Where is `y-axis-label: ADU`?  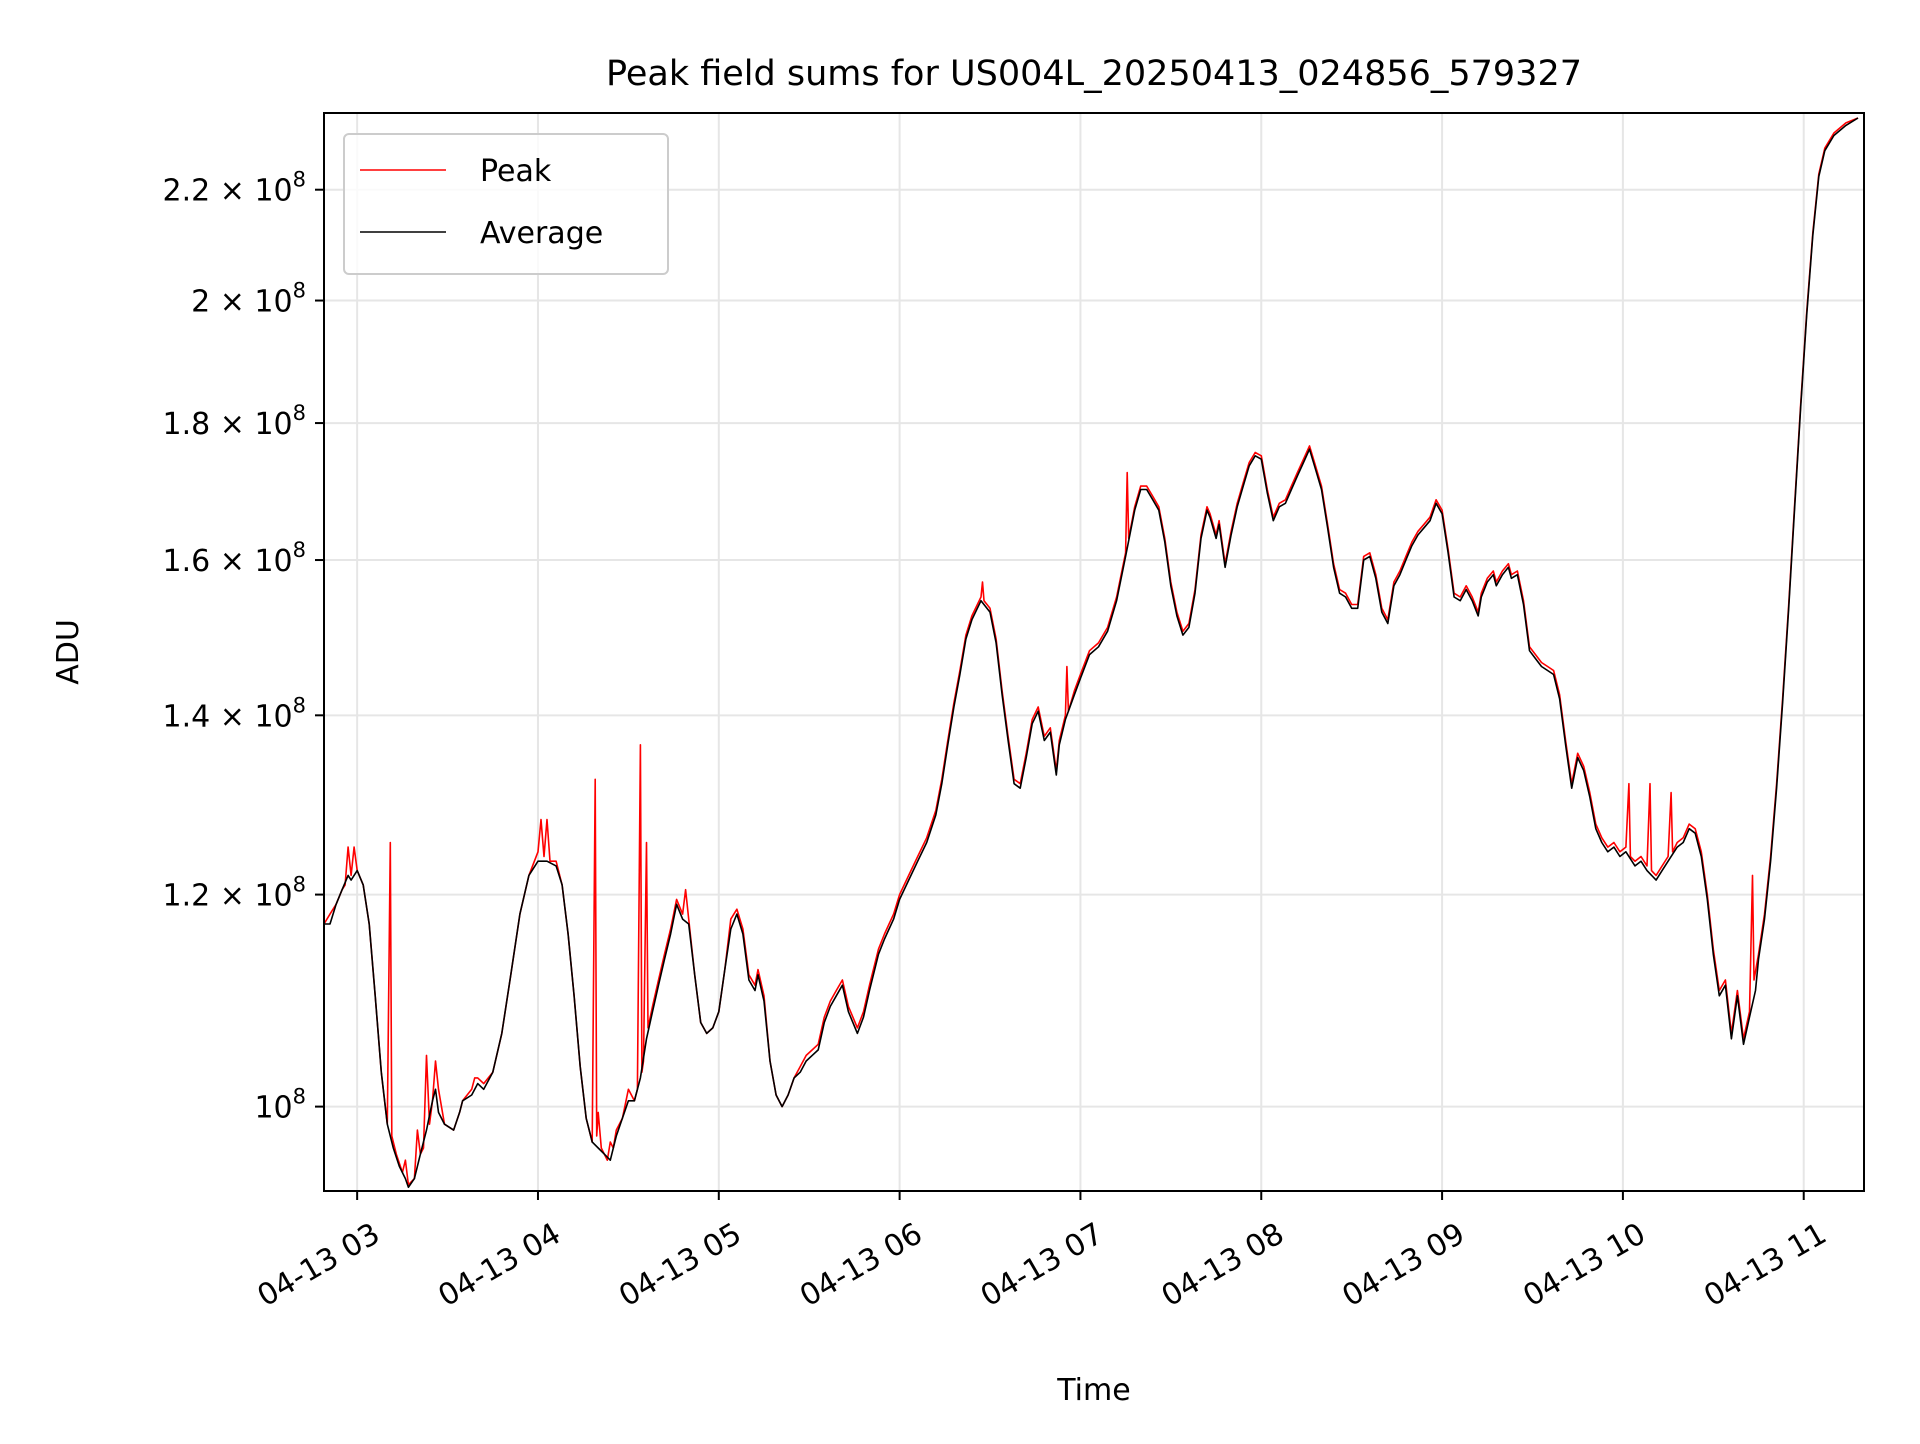 y-axis-label: ADU is located at coordinates (68, 652).